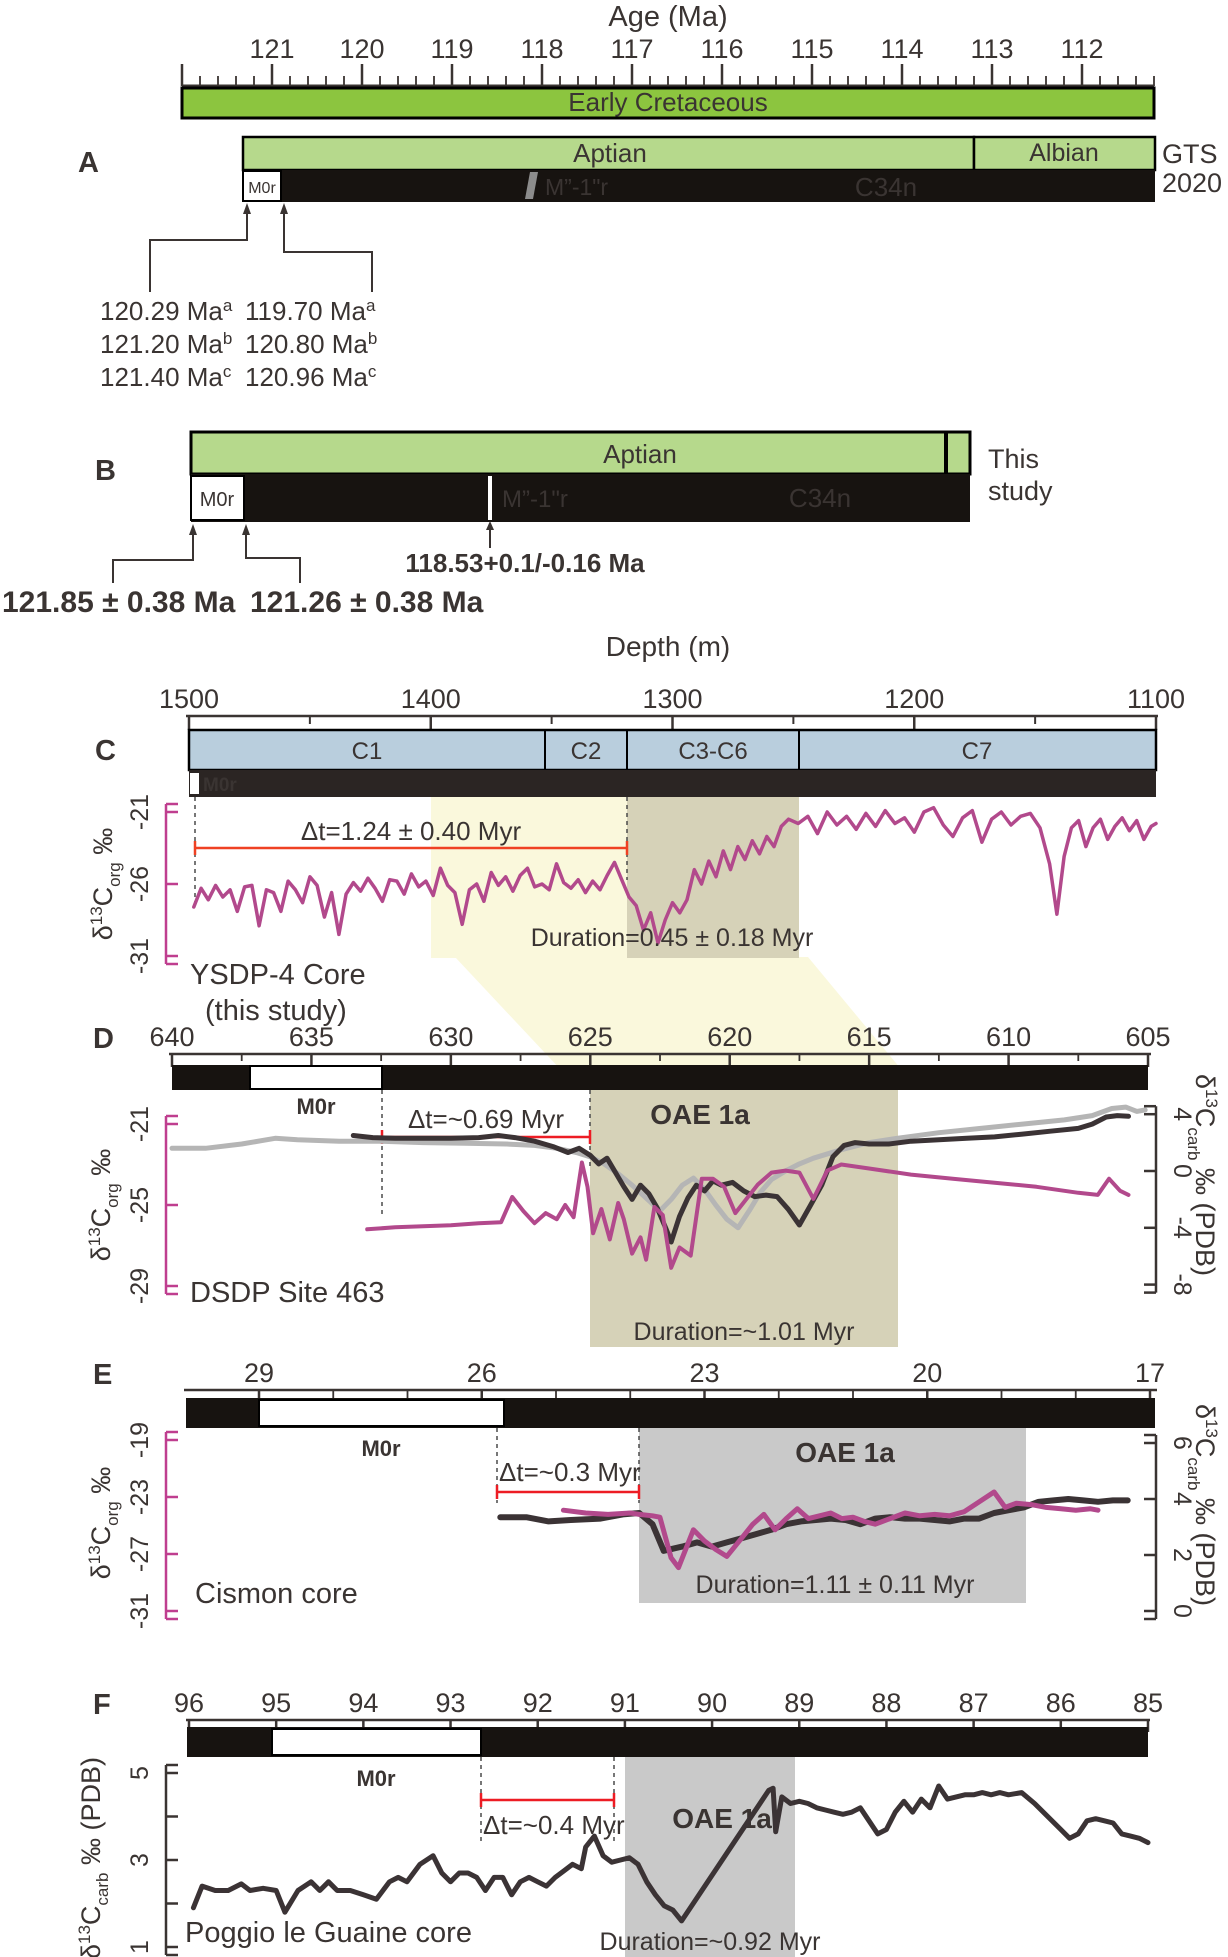  What do you see at coordinates (152, 884) in the screenshot?
I see `c-y-axis: -21 -26 -31` at bounding box center [152, 884].